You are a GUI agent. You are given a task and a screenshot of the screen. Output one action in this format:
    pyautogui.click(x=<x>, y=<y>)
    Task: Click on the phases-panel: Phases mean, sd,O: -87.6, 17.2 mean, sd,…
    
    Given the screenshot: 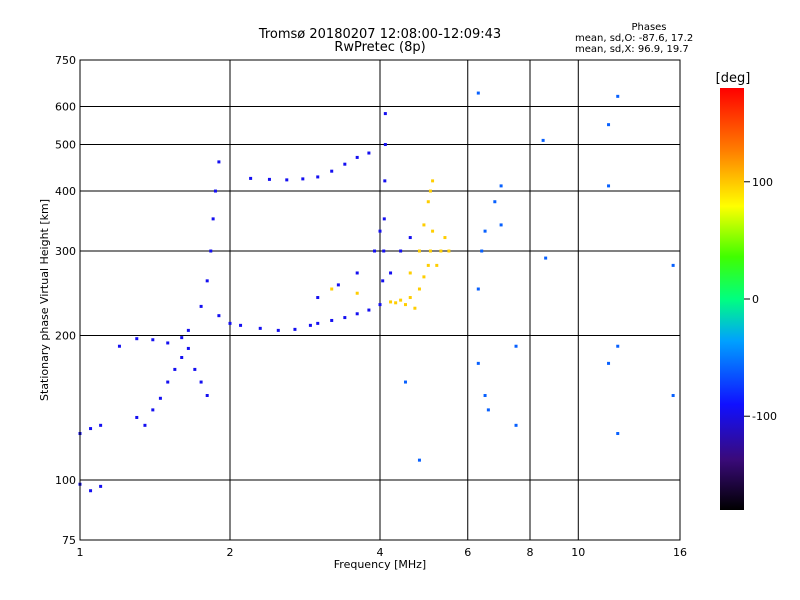 What is the action you would take?
    pyautogui.click(x=635, y=38)
    